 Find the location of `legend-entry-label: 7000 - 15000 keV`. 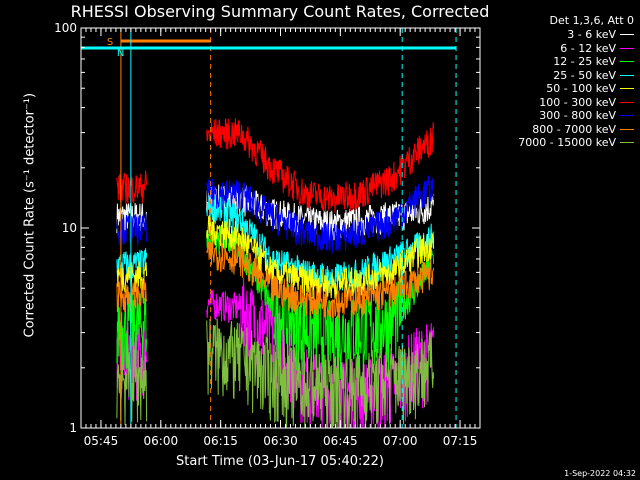

legend-entry-label: 7000 - 15000 keV is located at coordinates (567, 143).